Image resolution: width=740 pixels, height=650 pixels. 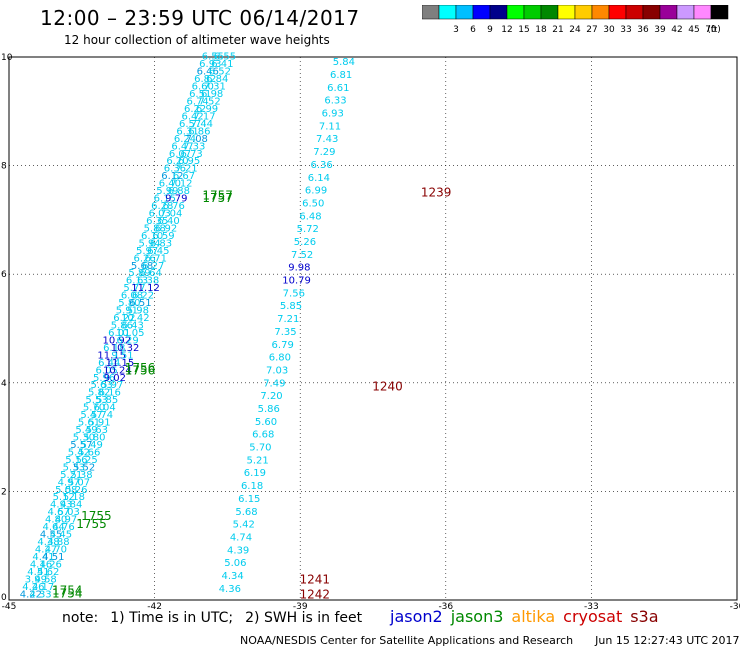 What do you see at coordinates (53, 557) in the screenshot?
I see `swh-value: 4.51` at bounding box center [53, 557].